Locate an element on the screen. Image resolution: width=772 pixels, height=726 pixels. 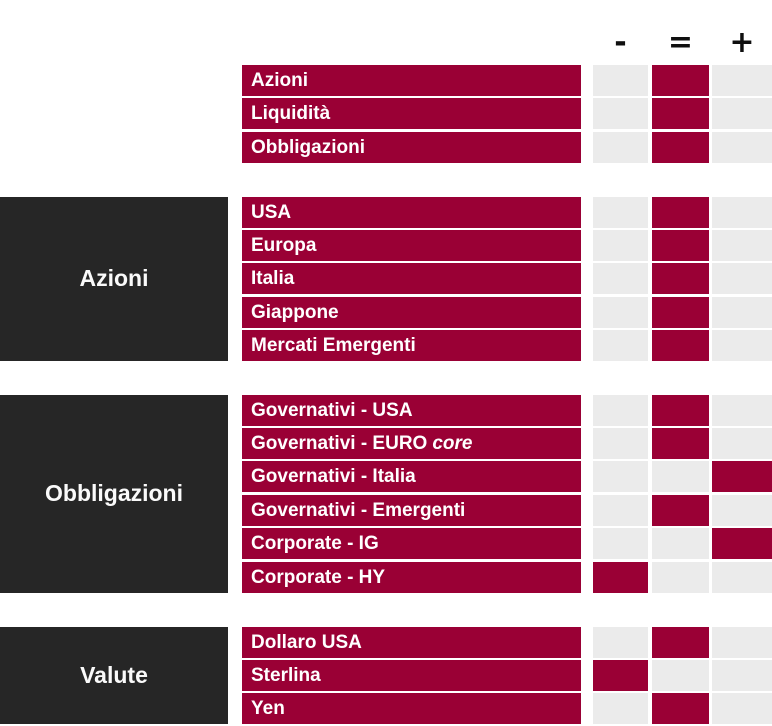
column-header-plus: + is located at coordinates (742, 42).